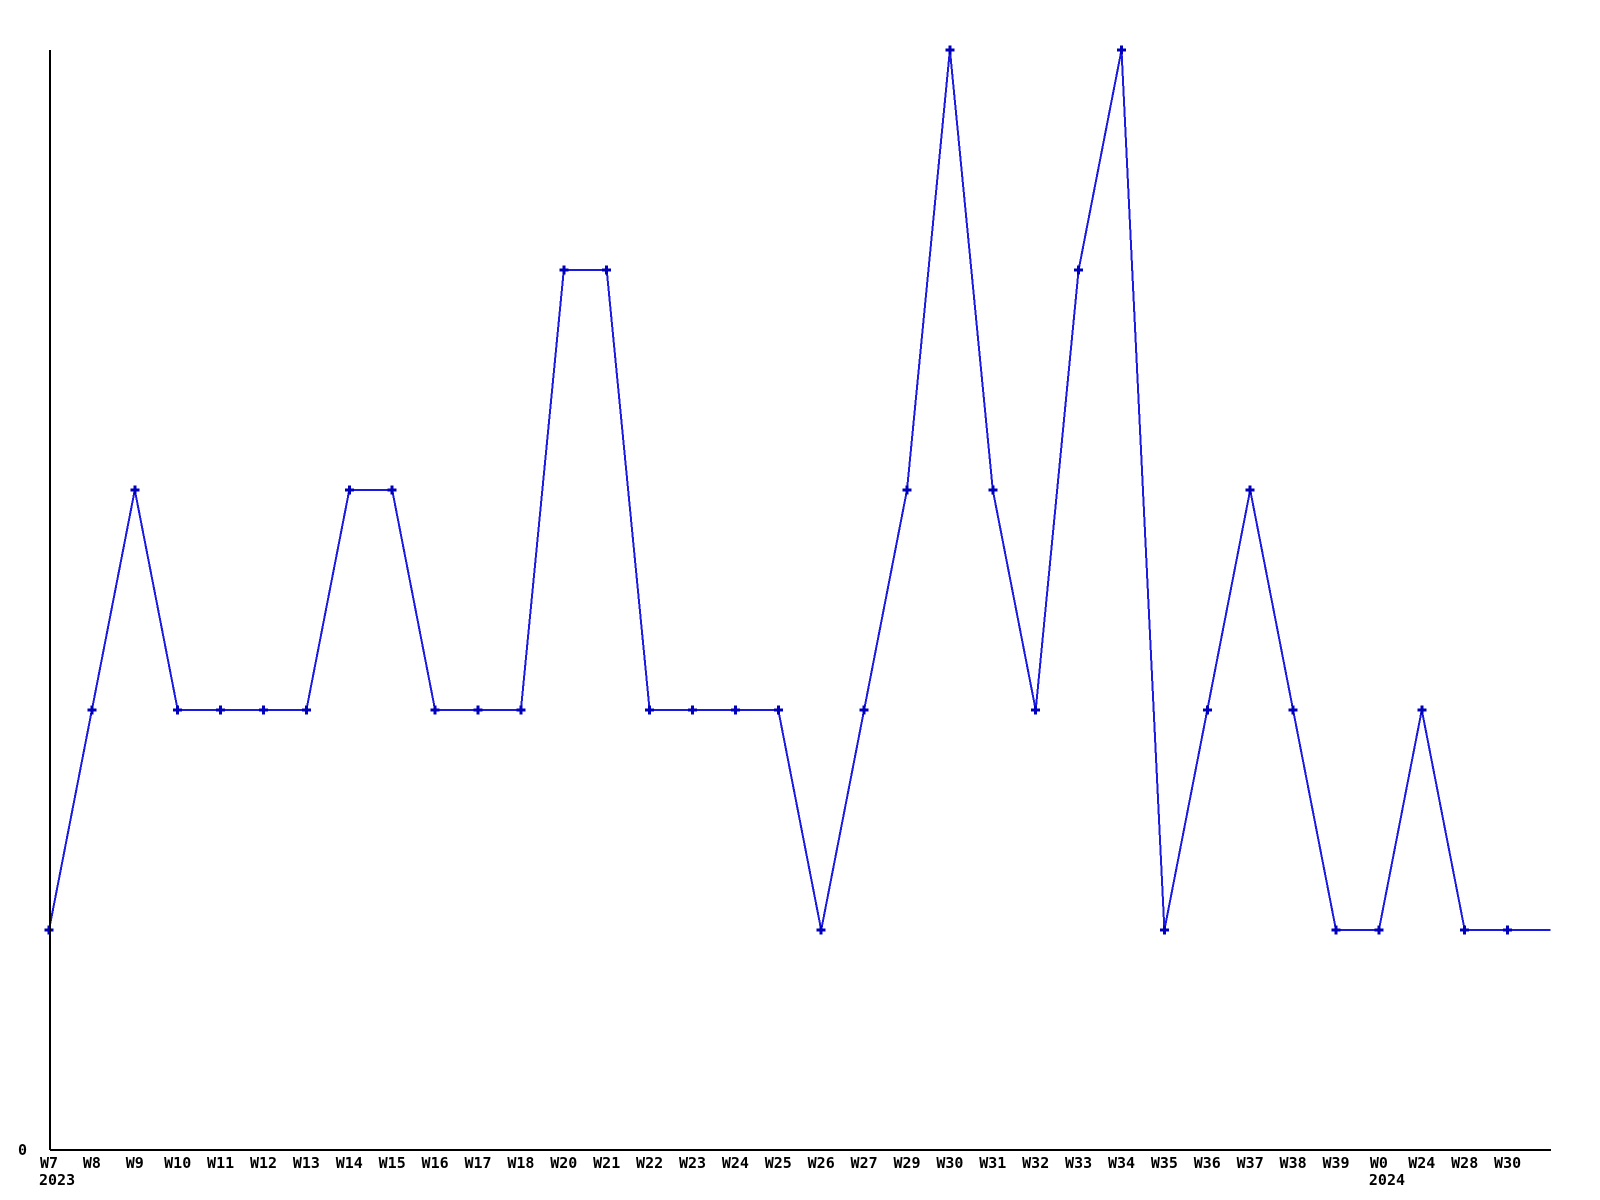 The width and height of the screenshot is (1600, 1200). Describe the element at coordinates (220, 1163) in the screenshot. I see `x-tick-label: W11` at that location.